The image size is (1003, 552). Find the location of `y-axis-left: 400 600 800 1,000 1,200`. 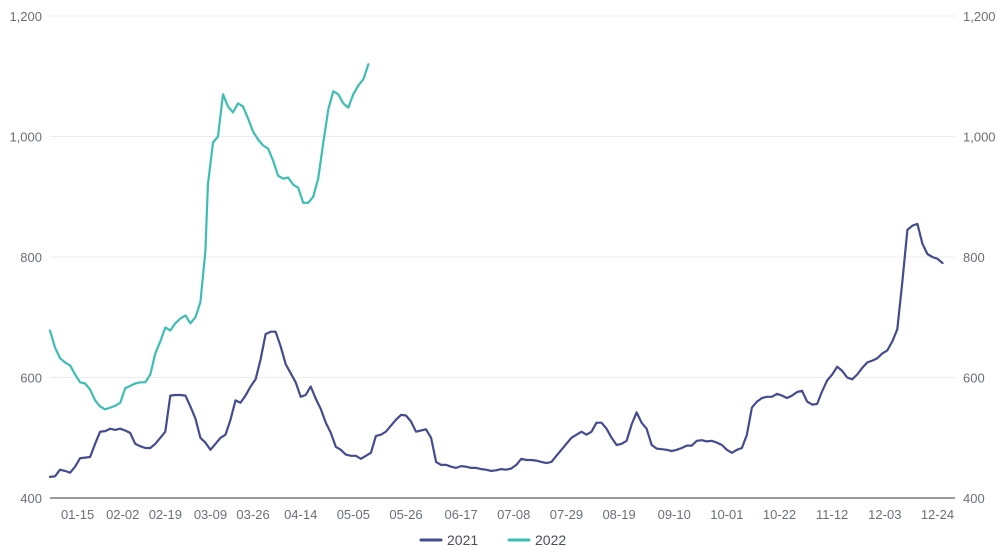

y-axis-left: 400 600 800 1,000 1,200 is located at coordinates (25, 257).